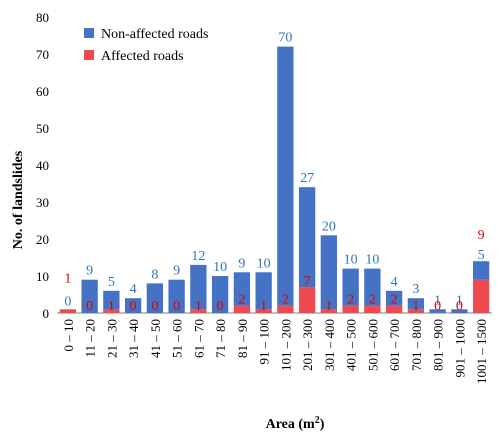  I want to click on x-tick-label: 201 – 300, so click(307, 345).